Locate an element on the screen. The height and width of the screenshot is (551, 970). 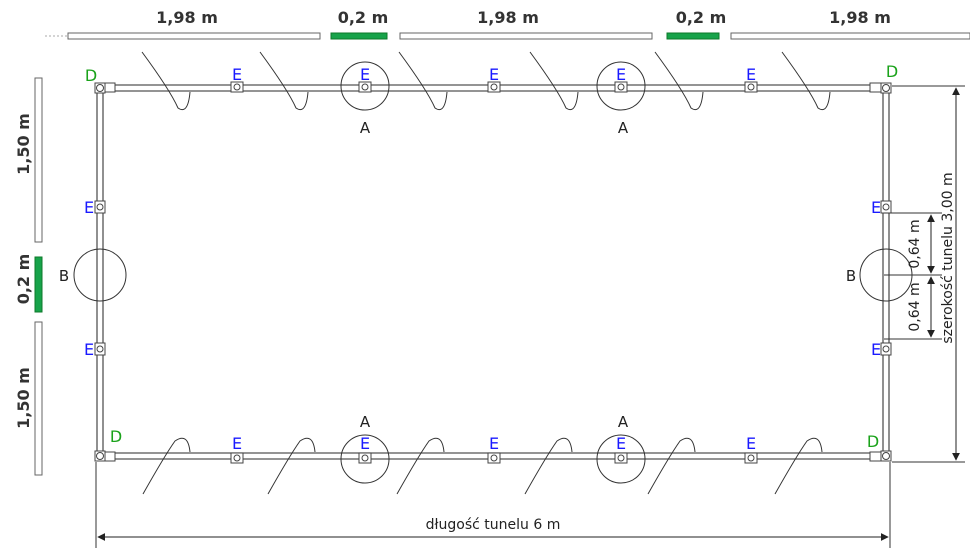
bottom-clamps is located at coordinates (494, 458).